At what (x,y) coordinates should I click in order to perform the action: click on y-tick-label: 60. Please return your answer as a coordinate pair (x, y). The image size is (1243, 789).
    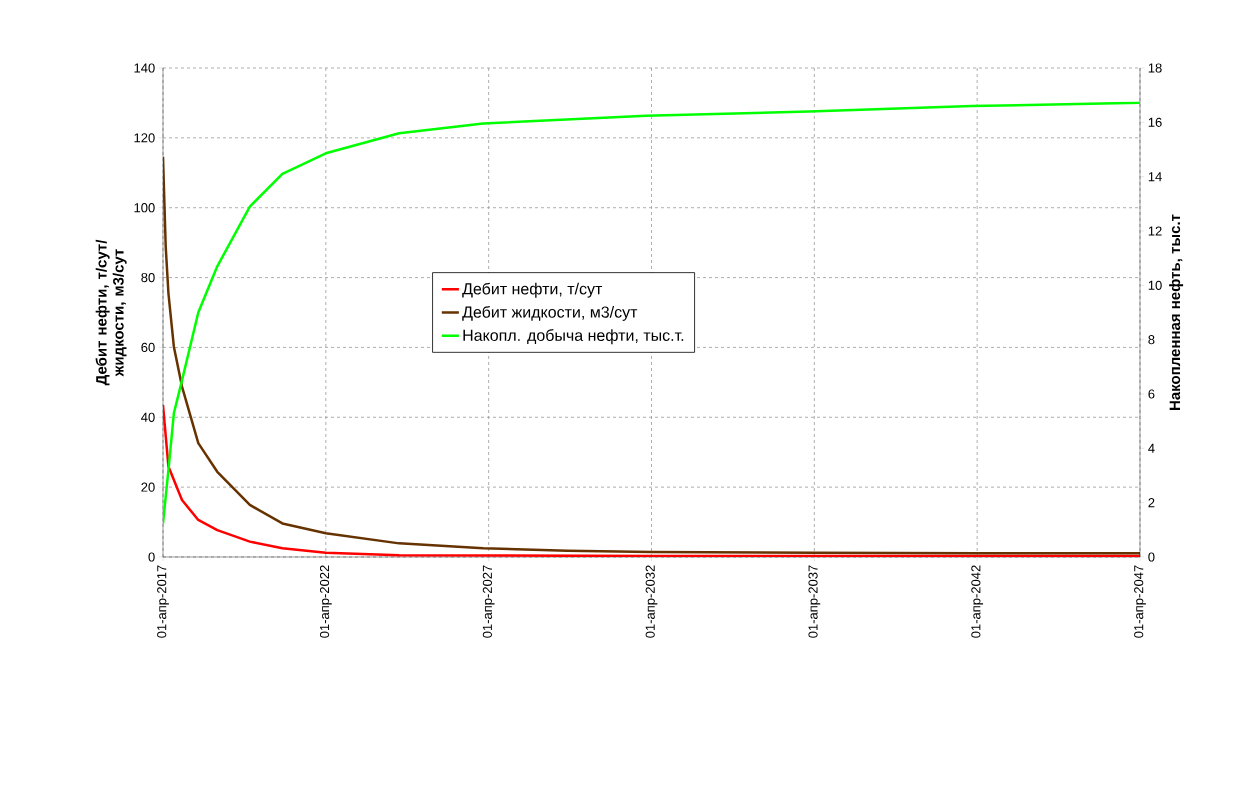
    Looking at the image, I should click on (148, 347).